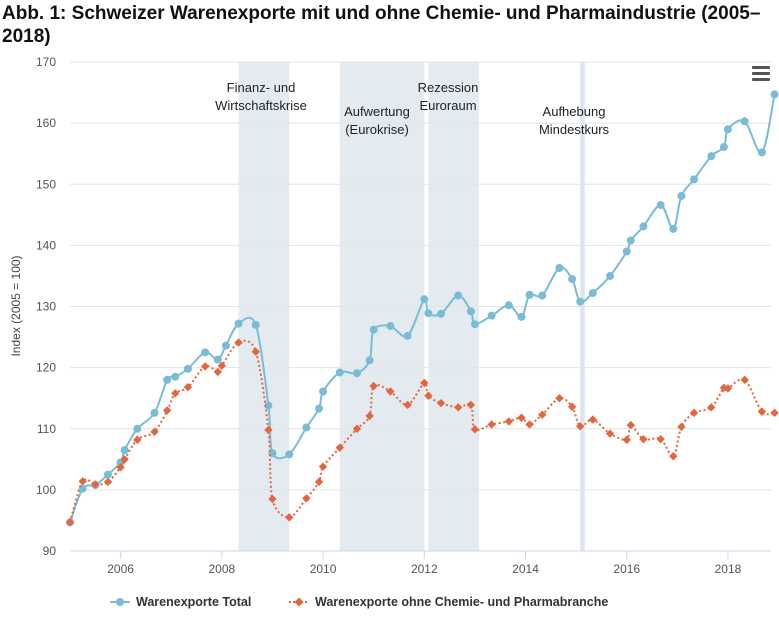  I want to click on x-tick-label: 2018, so click(728, 569).